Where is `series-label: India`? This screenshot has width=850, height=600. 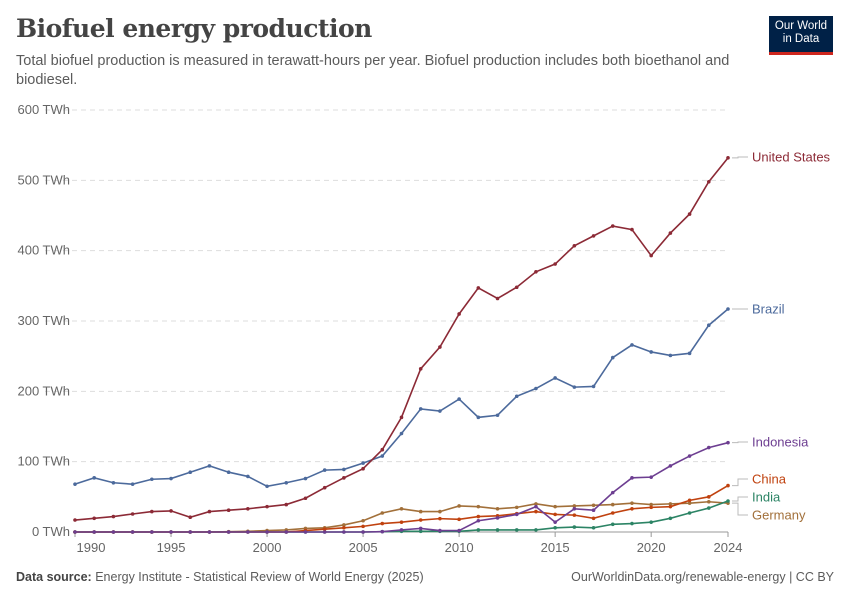
series-label: India is located at coordinates (766, 497).